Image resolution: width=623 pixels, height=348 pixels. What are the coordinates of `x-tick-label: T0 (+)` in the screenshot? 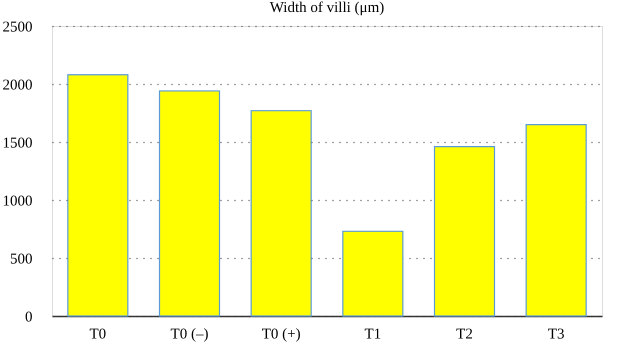 It's located at (281, 334).